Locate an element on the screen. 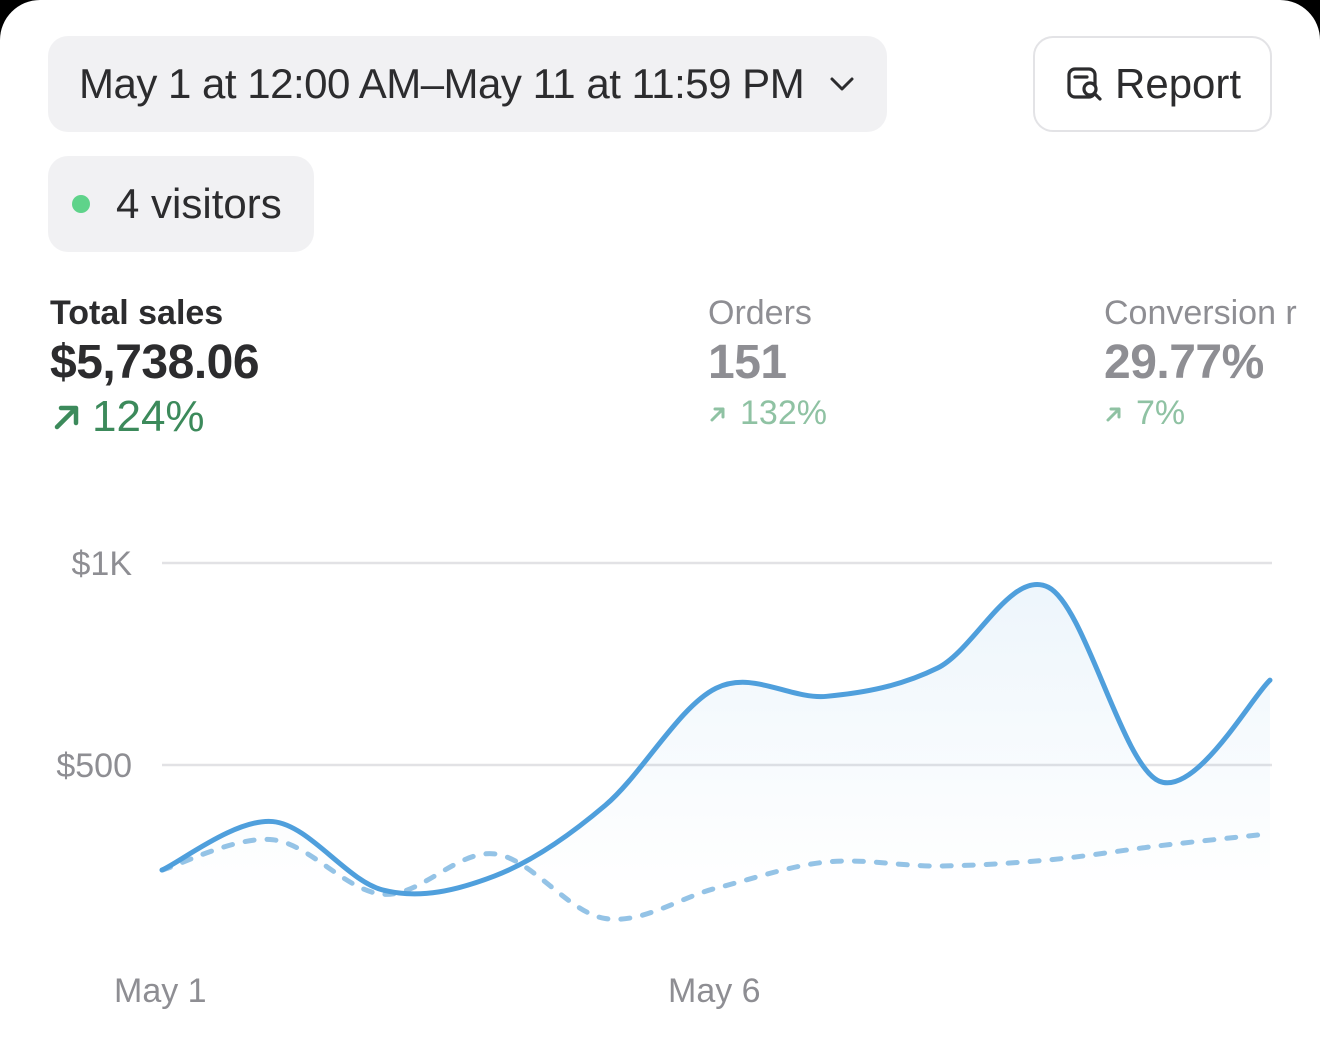 The width and height of the screenshot is (1320, 1060). metric-orders: Orders 151 132% is located at coordinates (767, 363).